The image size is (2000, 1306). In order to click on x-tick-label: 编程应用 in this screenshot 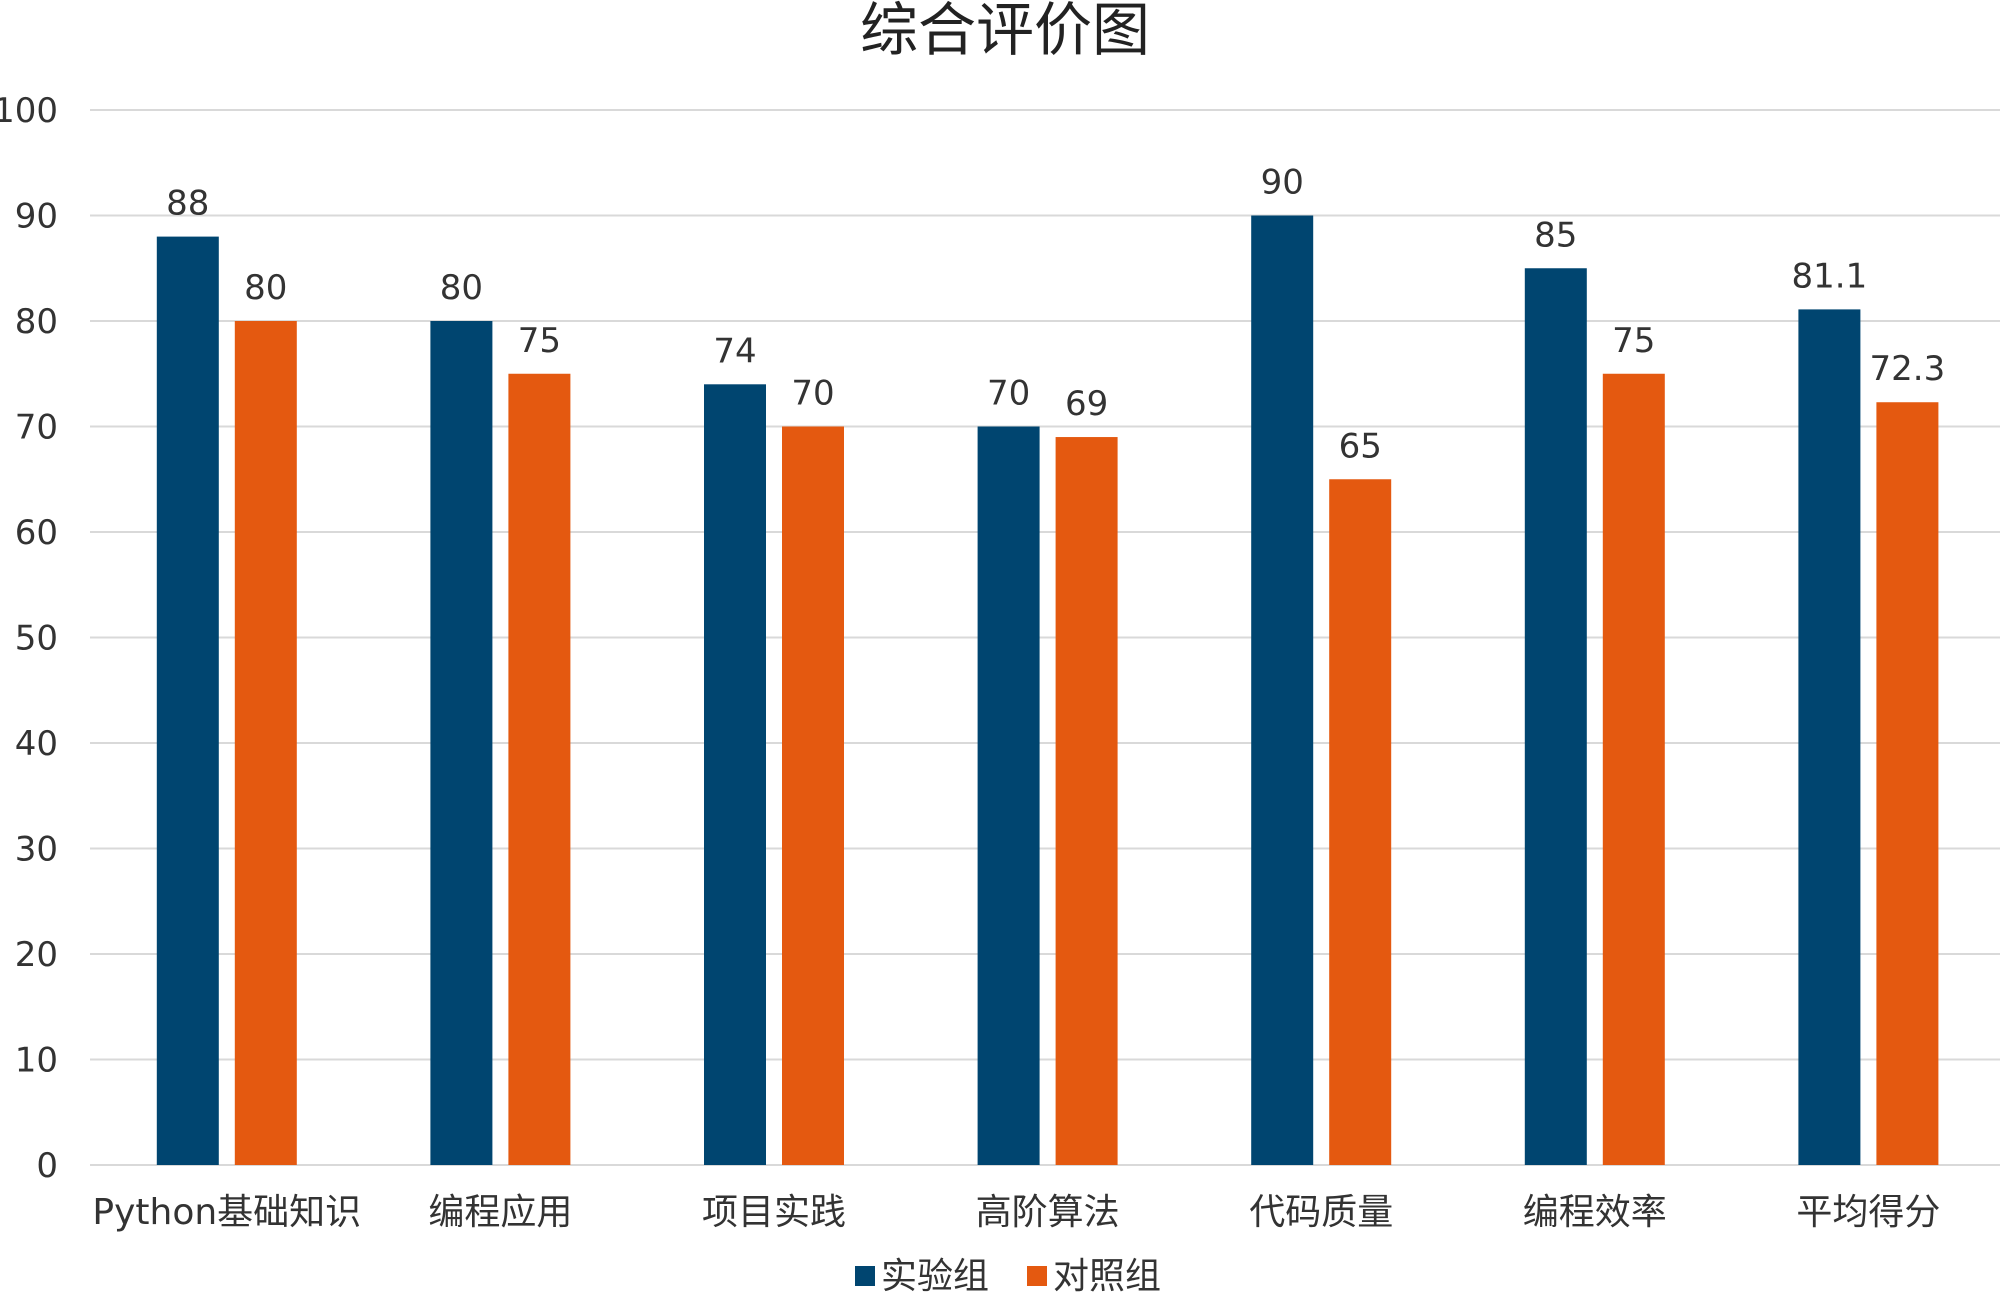, I will do `click(500, 1212)`.